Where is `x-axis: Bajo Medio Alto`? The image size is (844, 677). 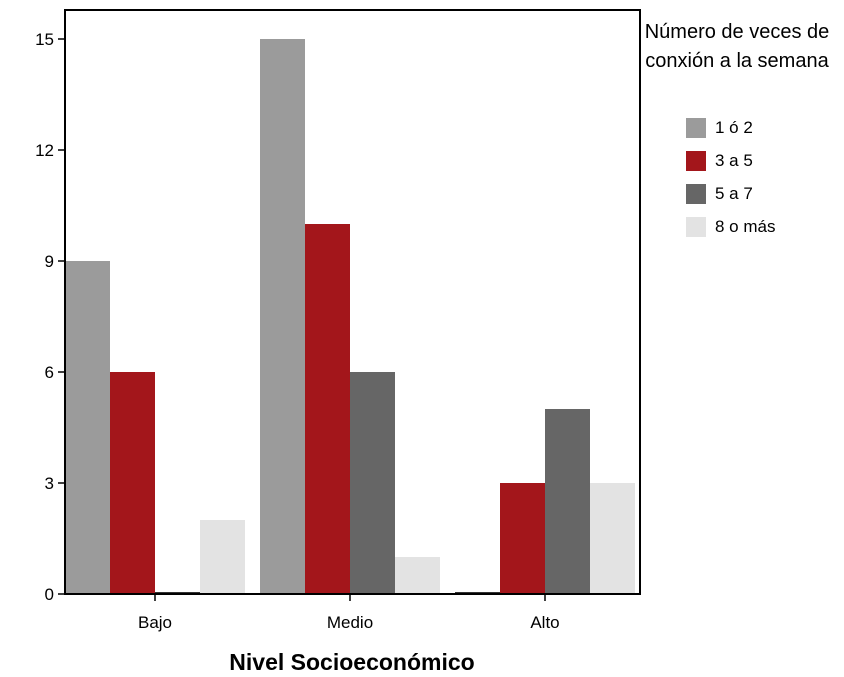 x-axis: Bajo Medio Alto is located at coordinates (349, 613).